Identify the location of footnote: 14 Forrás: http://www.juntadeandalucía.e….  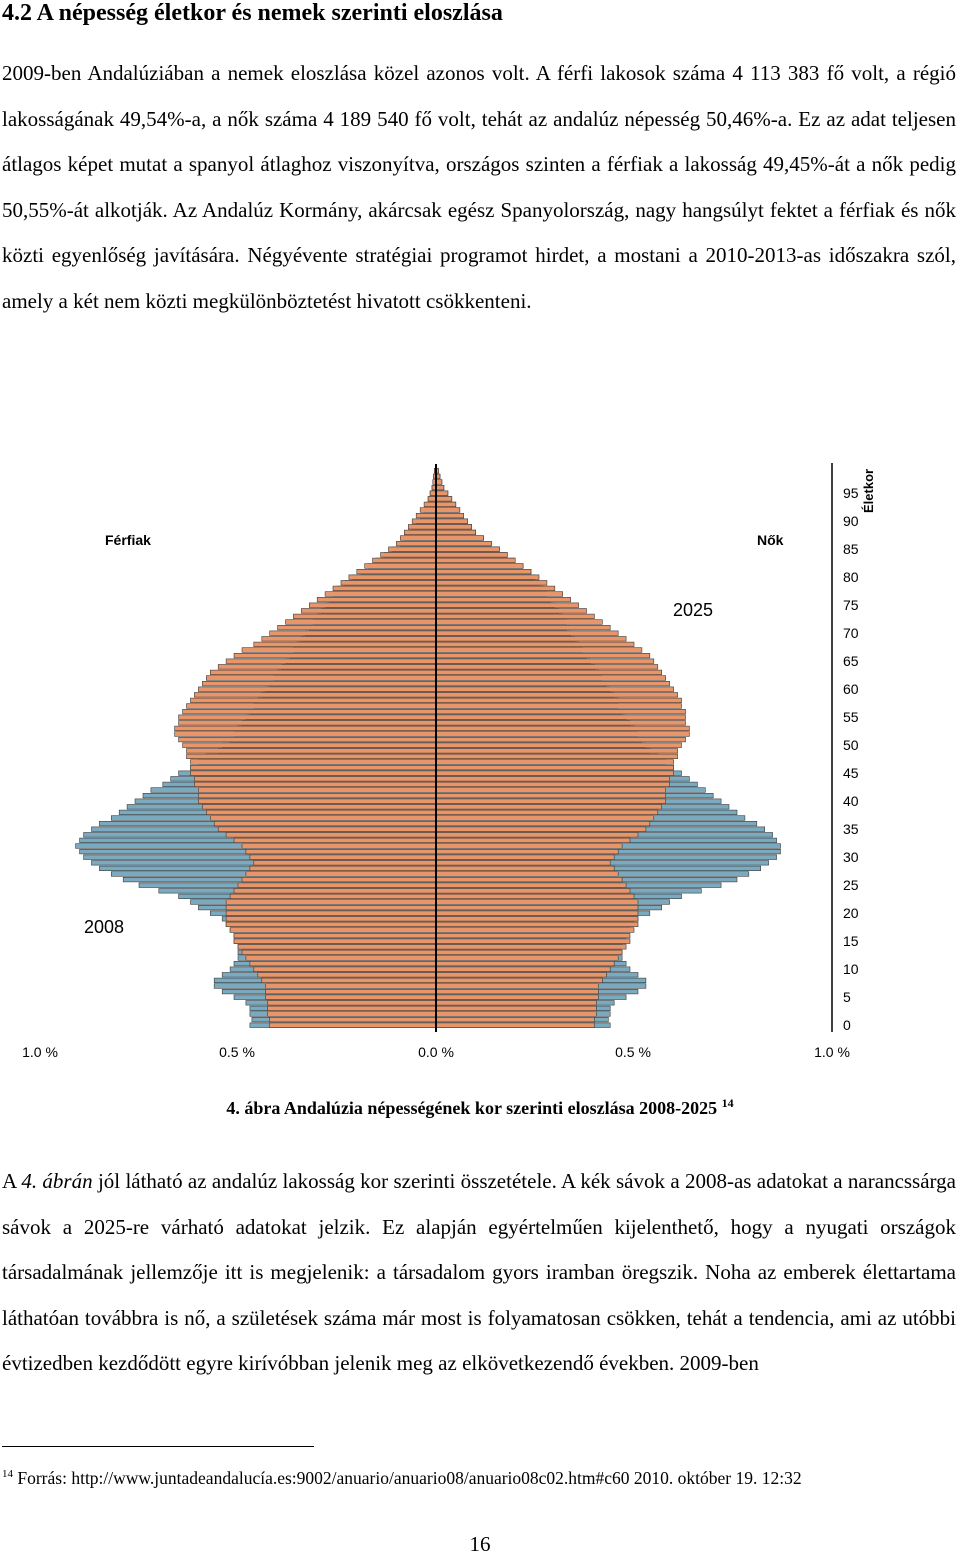
(477, 1476).